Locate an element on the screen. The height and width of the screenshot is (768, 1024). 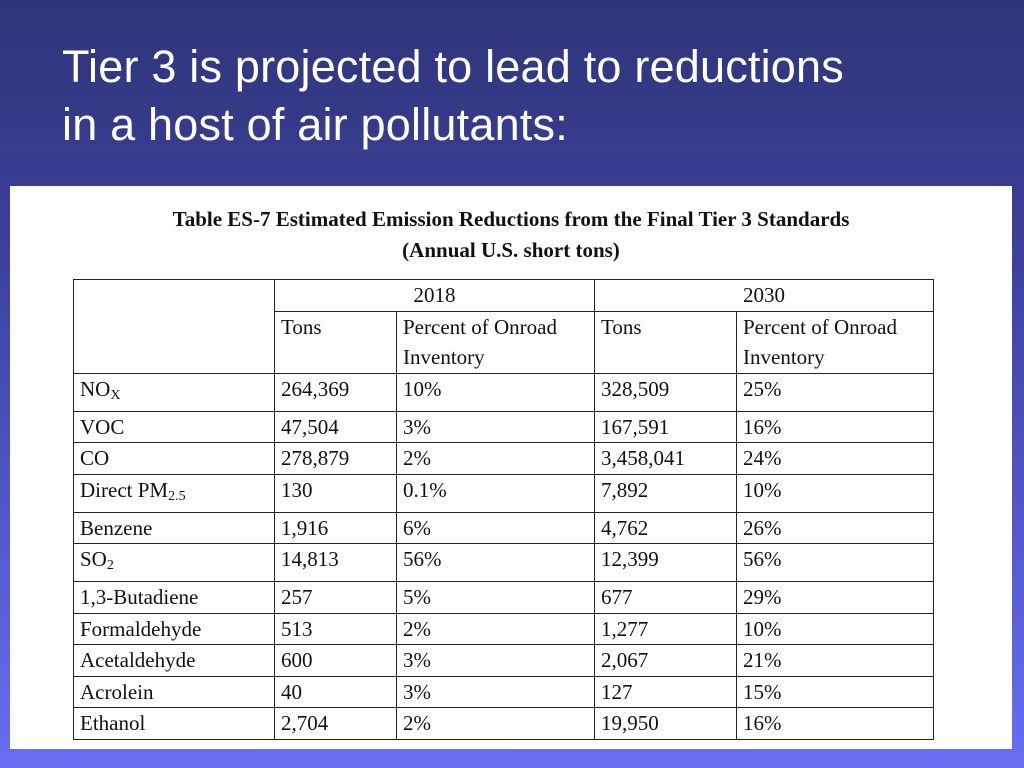
table-row: Direct PM2.5 130 0.1% 7,892 10% is located at coordinates (503, 493).